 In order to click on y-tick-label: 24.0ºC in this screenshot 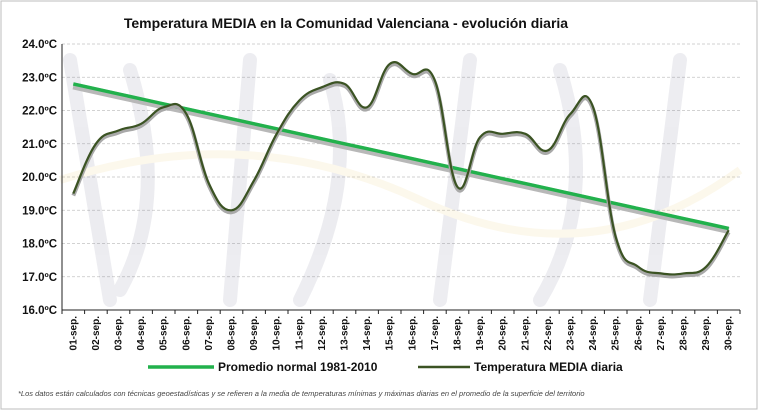, I will do `click(39, 45)`.